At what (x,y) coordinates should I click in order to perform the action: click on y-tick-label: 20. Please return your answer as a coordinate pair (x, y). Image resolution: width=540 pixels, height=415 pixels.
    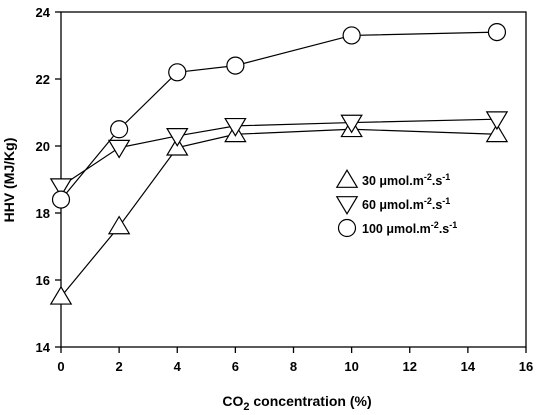
    Looking at the image, I should click on (43, 146).